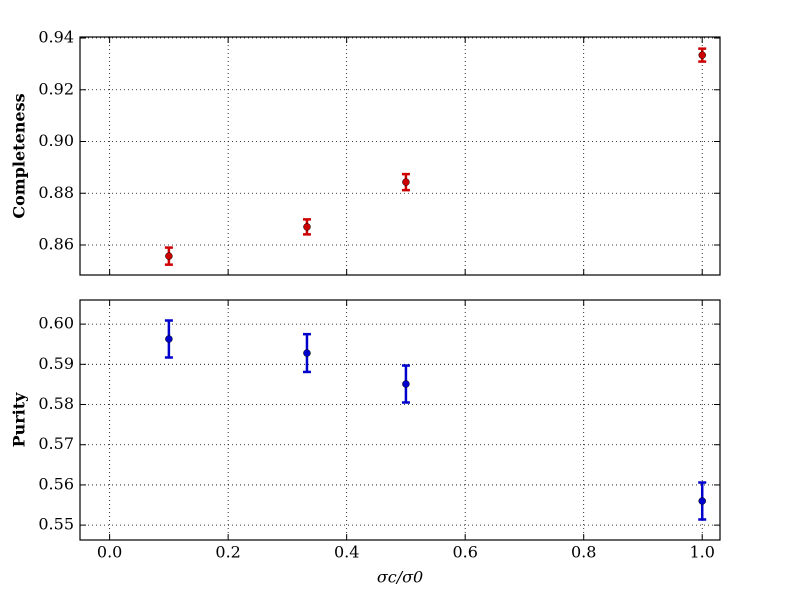 This screenshot has height=600, width=800. What do you see at coordinates (701, 552) in the screenshot?
I see `x-tick-label: 1.0` at bounding box center [701, 552].